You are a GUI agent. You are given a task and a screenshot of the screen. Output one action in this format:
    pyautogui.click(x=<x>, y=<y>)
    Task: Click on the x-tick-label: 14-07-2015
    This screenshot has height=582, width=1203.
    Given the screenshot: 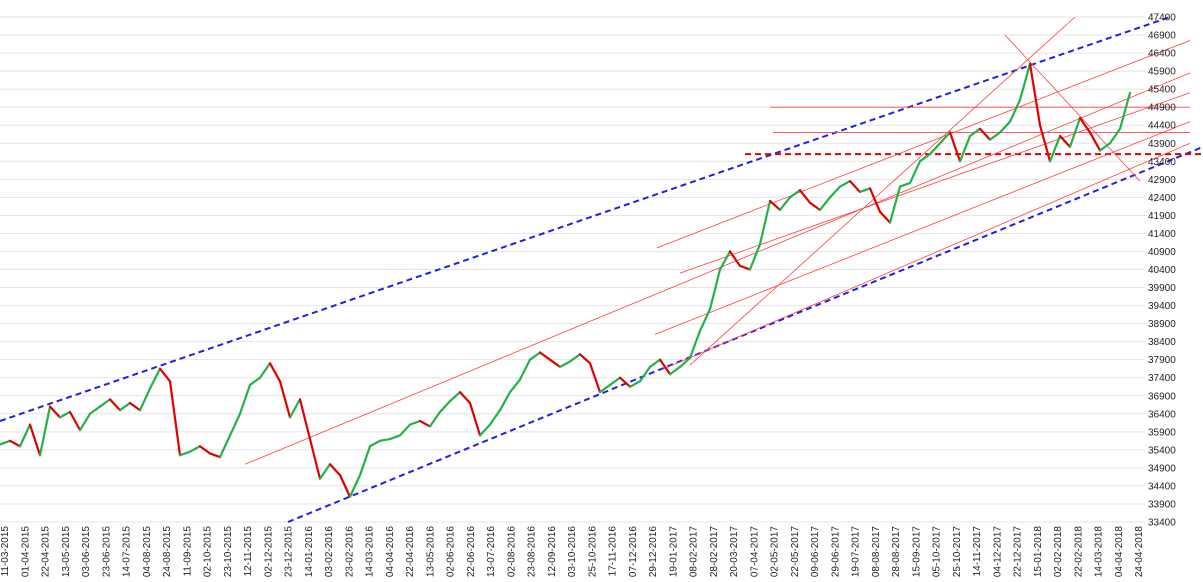 What is the action you would take?
    pyautogui.click(x=127, y=552)
    